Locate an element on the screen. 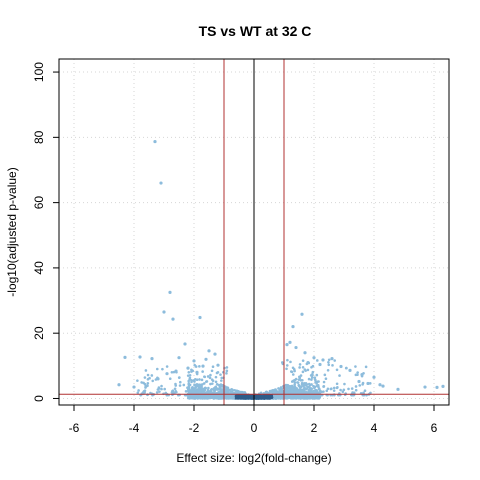 This screenshot has height=480, width=480. x-axis-label: Effect size: log2(fold-change) is located at coordinates (253, 458).